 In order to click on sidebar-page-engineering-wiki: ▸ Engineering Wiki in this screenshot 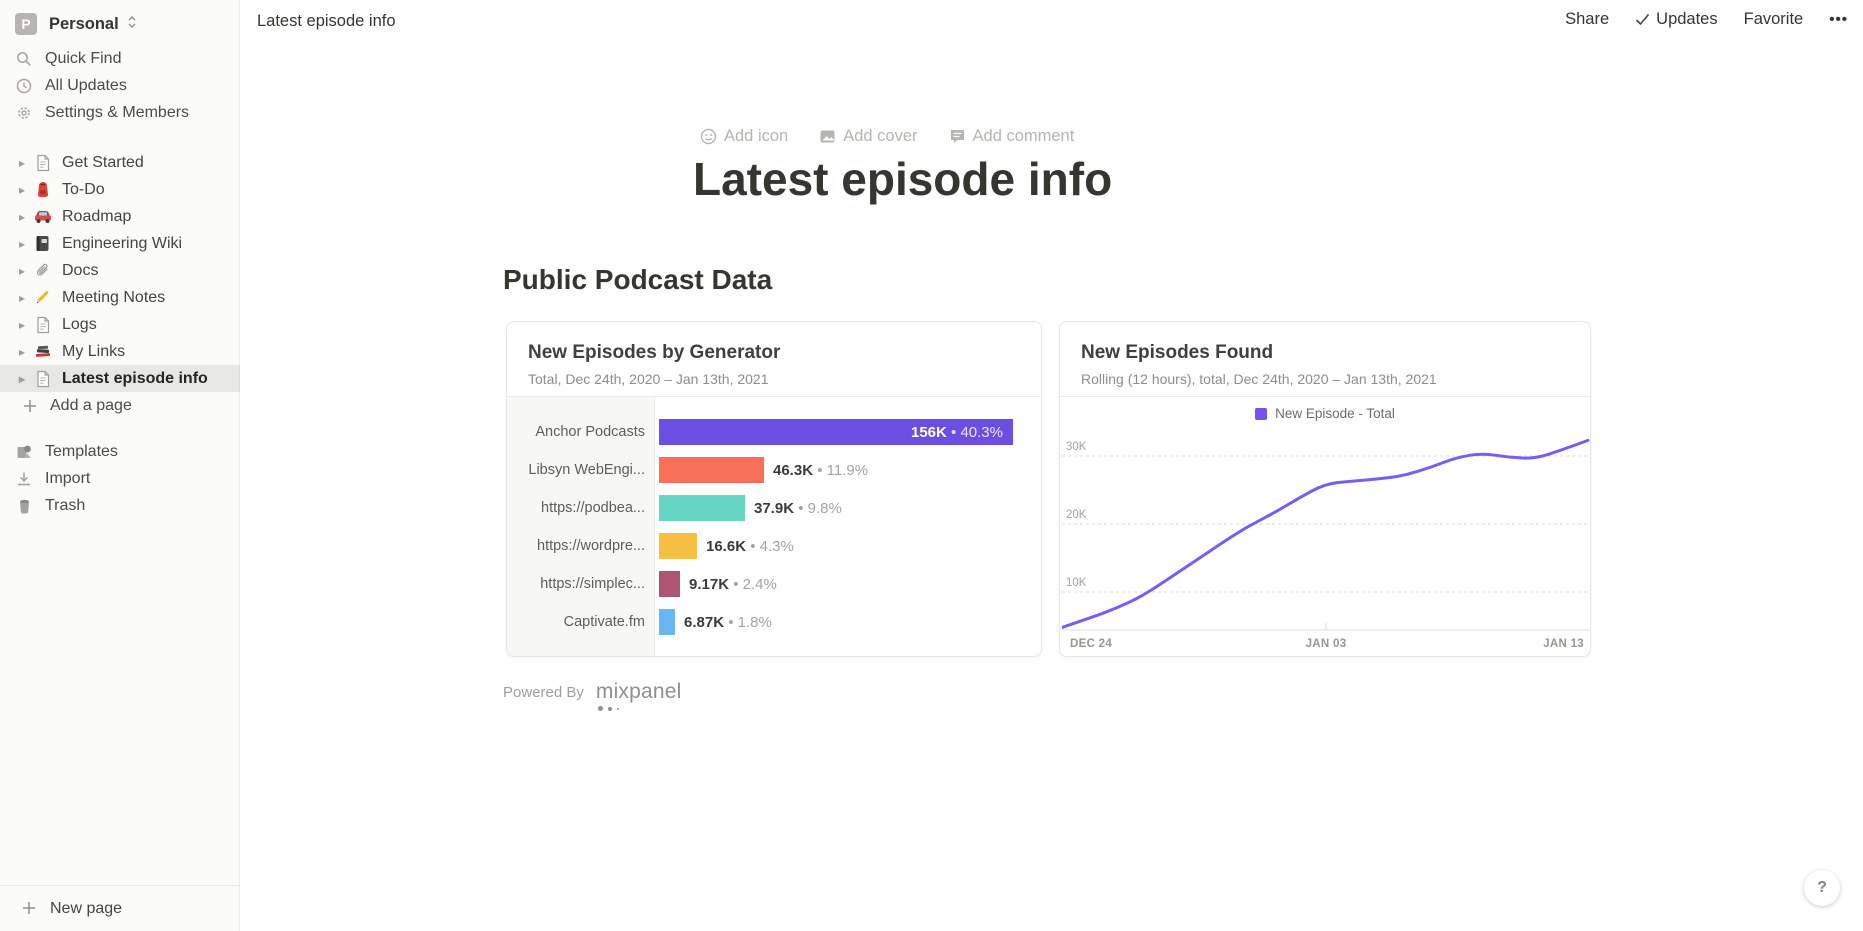, I will do `click(120, 243)`.